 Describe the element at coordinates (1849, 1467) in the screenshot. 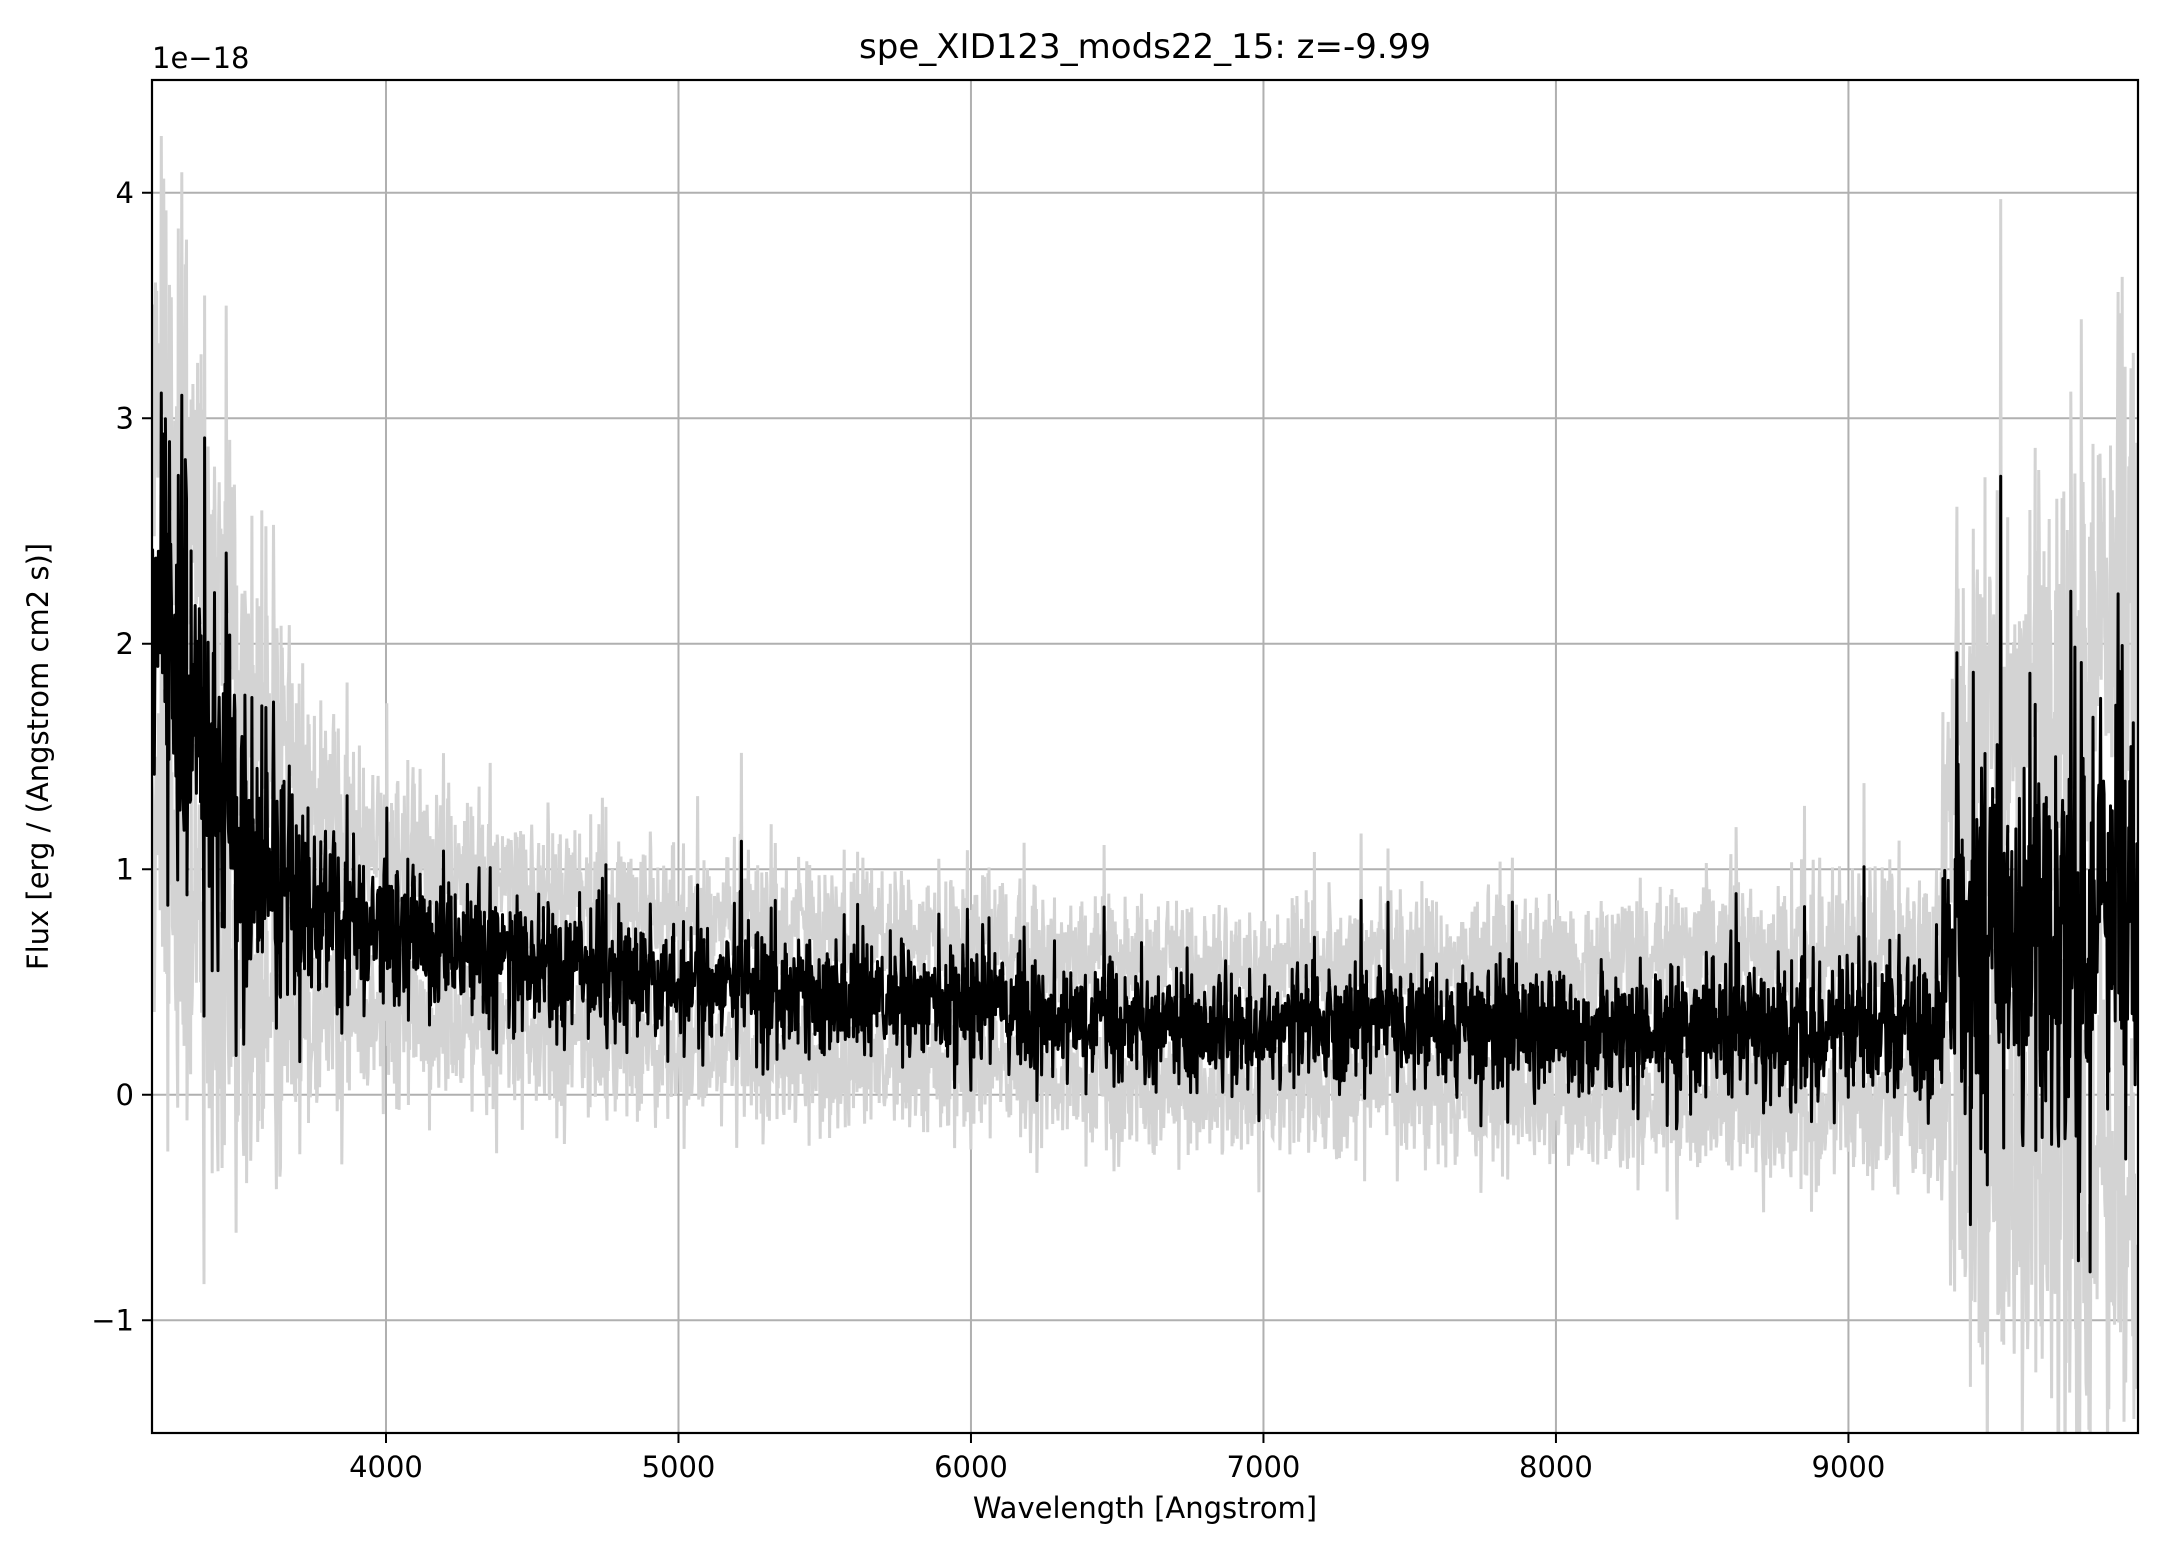

I see `x-tick-label: 9000` at that location.